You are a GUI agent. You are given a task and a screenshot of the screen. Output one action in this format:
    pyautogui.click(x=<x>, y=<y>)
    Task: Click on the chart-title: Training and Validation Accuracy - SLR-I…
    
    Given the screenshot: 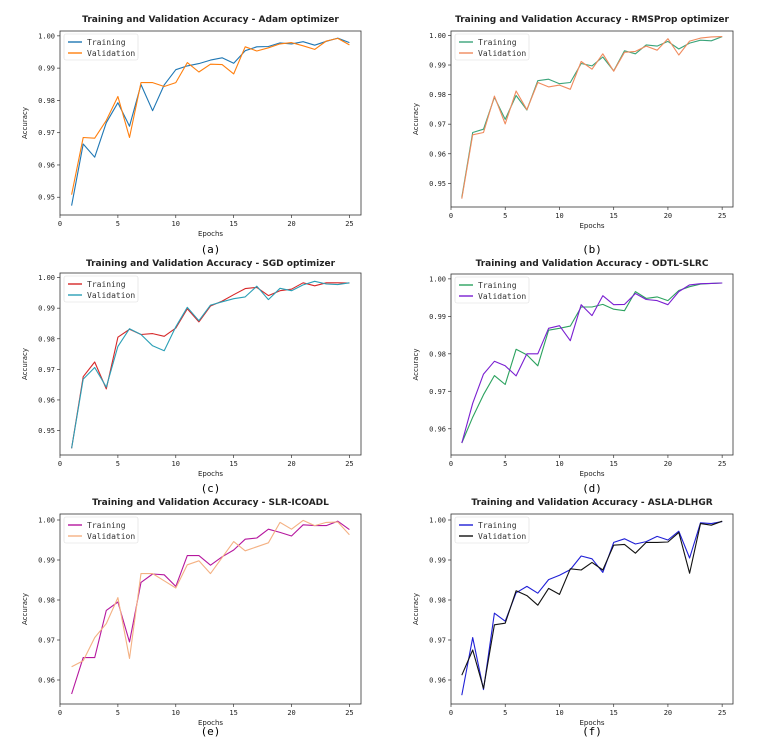 What is the action you would take?
    pyautogui.click(x=210, y=503)
    